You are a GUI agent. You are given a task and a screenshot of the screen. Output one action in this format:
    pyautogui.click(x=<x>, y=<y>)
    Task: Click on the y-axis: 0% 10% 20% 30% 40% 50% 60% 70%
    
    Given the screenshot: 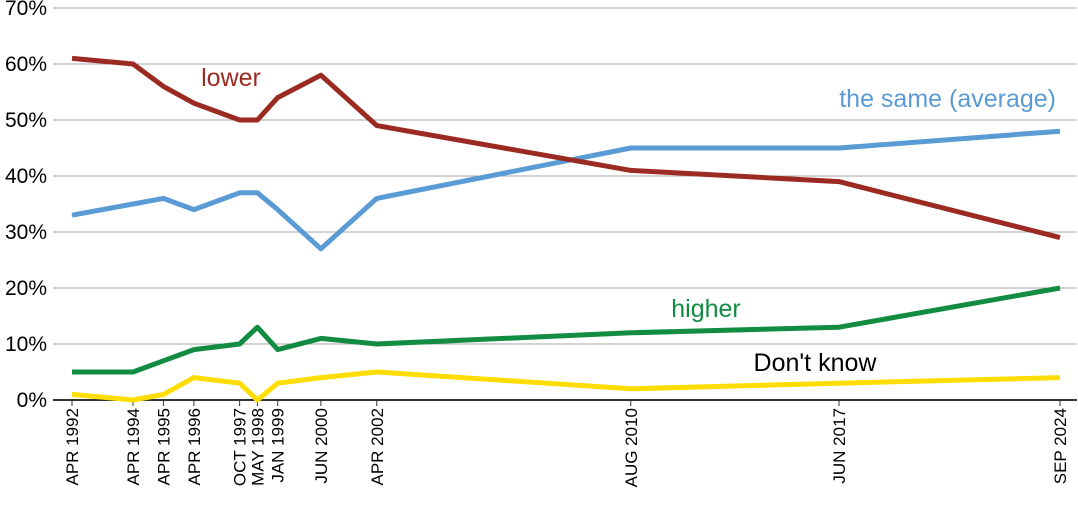 What is the action you would take?
    pyautogui.click(x=26, y=206)
    